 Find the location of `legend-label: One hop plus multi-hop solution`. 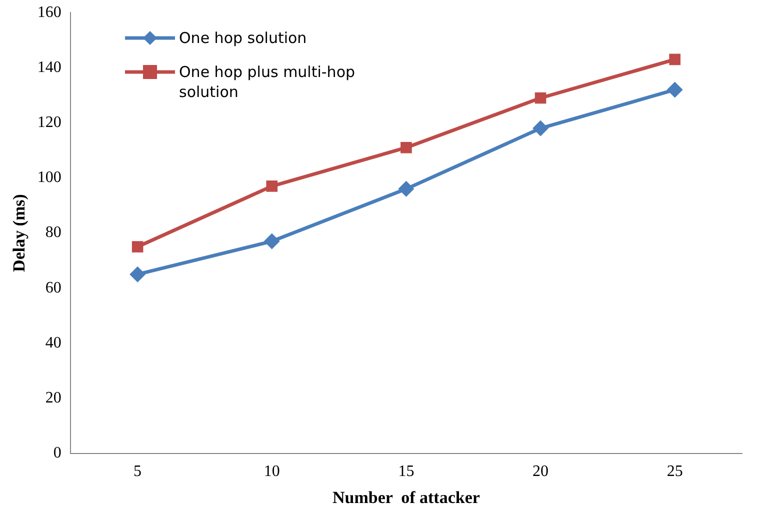

legend-label: One hop plus multi-hop solution is located at coordinates (267, 82).